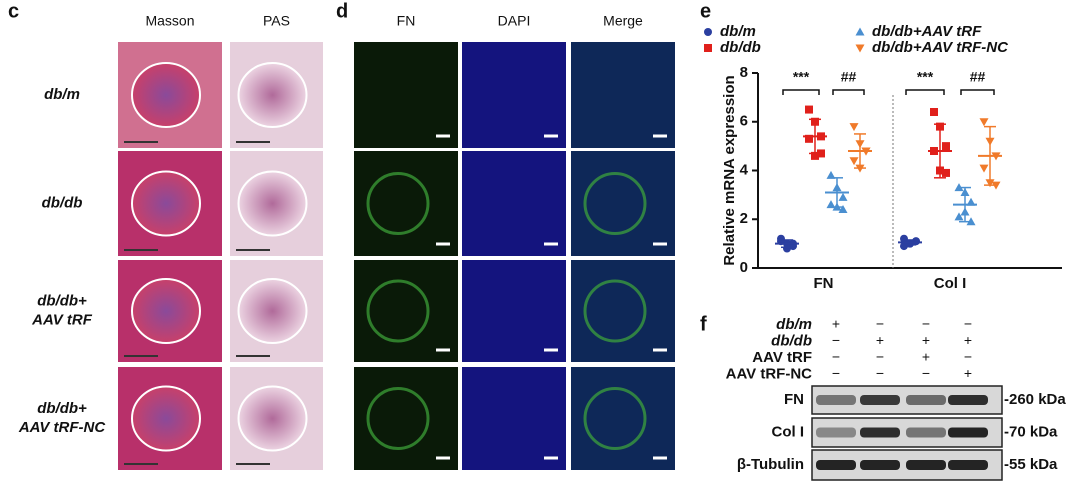 The height and width of the screenshot is (482, 1080). I want to click on y-tick-label: 2, so click(744, 218).